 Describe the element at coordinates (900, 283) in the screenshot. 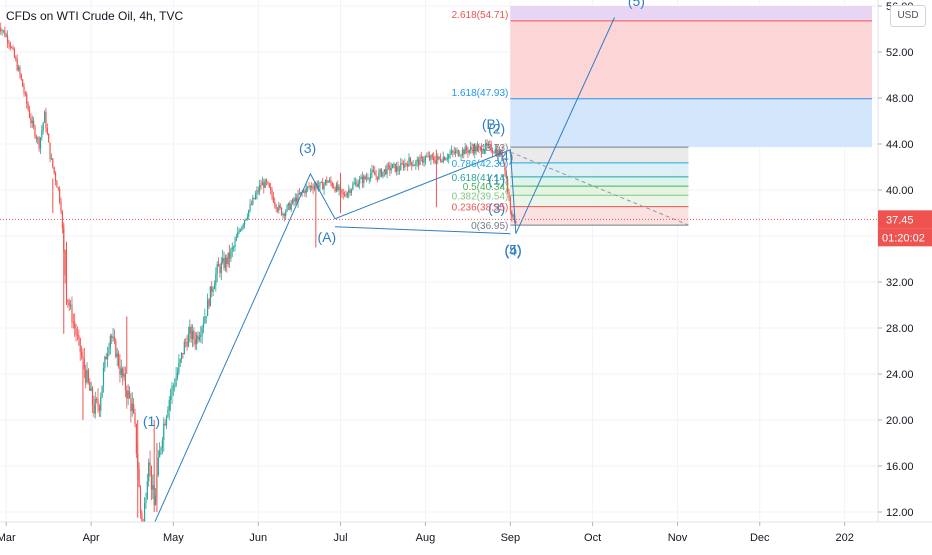

I see `y-tick-label: 32.00` at that location.